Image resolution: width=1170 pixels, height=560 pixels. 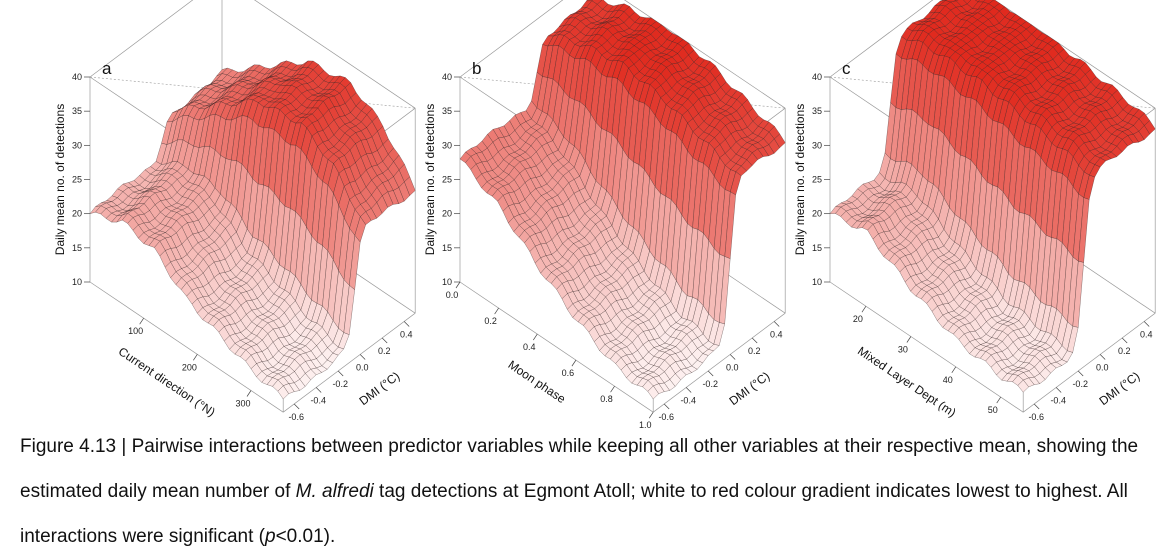 What do you see at coordinates (270, 536) in the screenshot?
I see `caption-p-symbol: p` at bounding box center [270, 536].